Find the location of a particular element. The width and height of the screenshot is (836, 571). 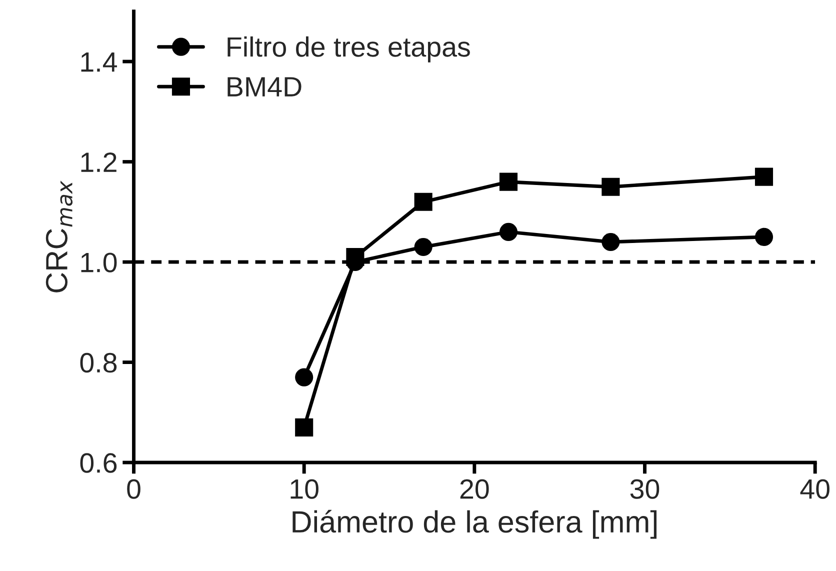

x-tick-label: 40 is located at coordinates (815, 489).